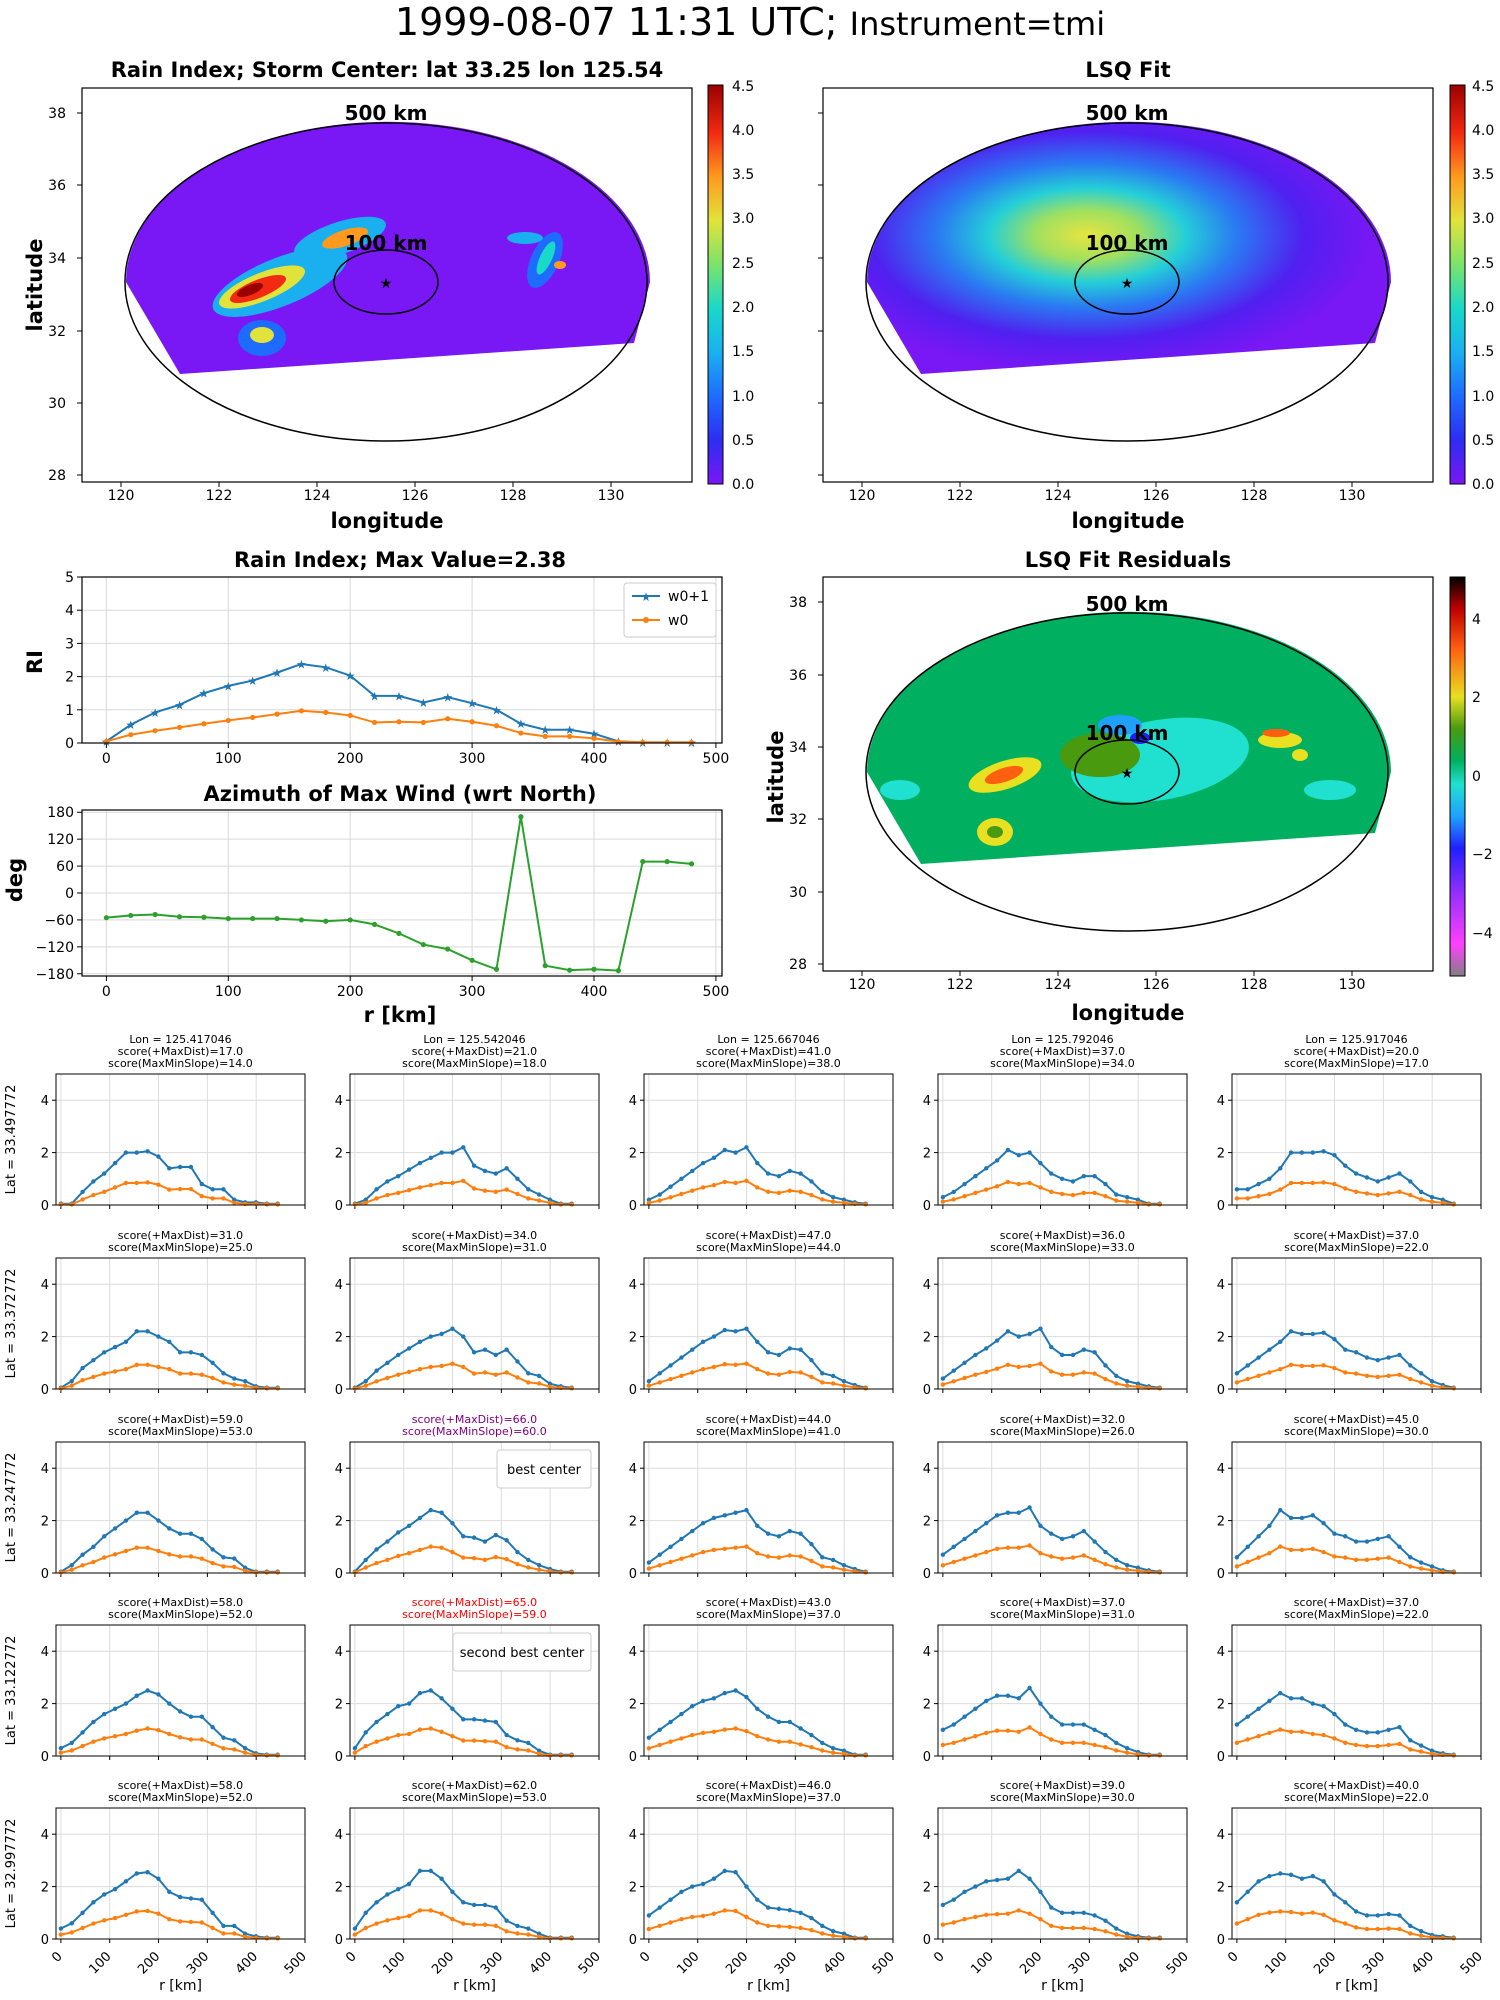  What do you see at coordinates (1127, 70) in the screenshot?
I see `lsq-fit-map-title: LSQ Fit` at bounding box center [1127, 70].